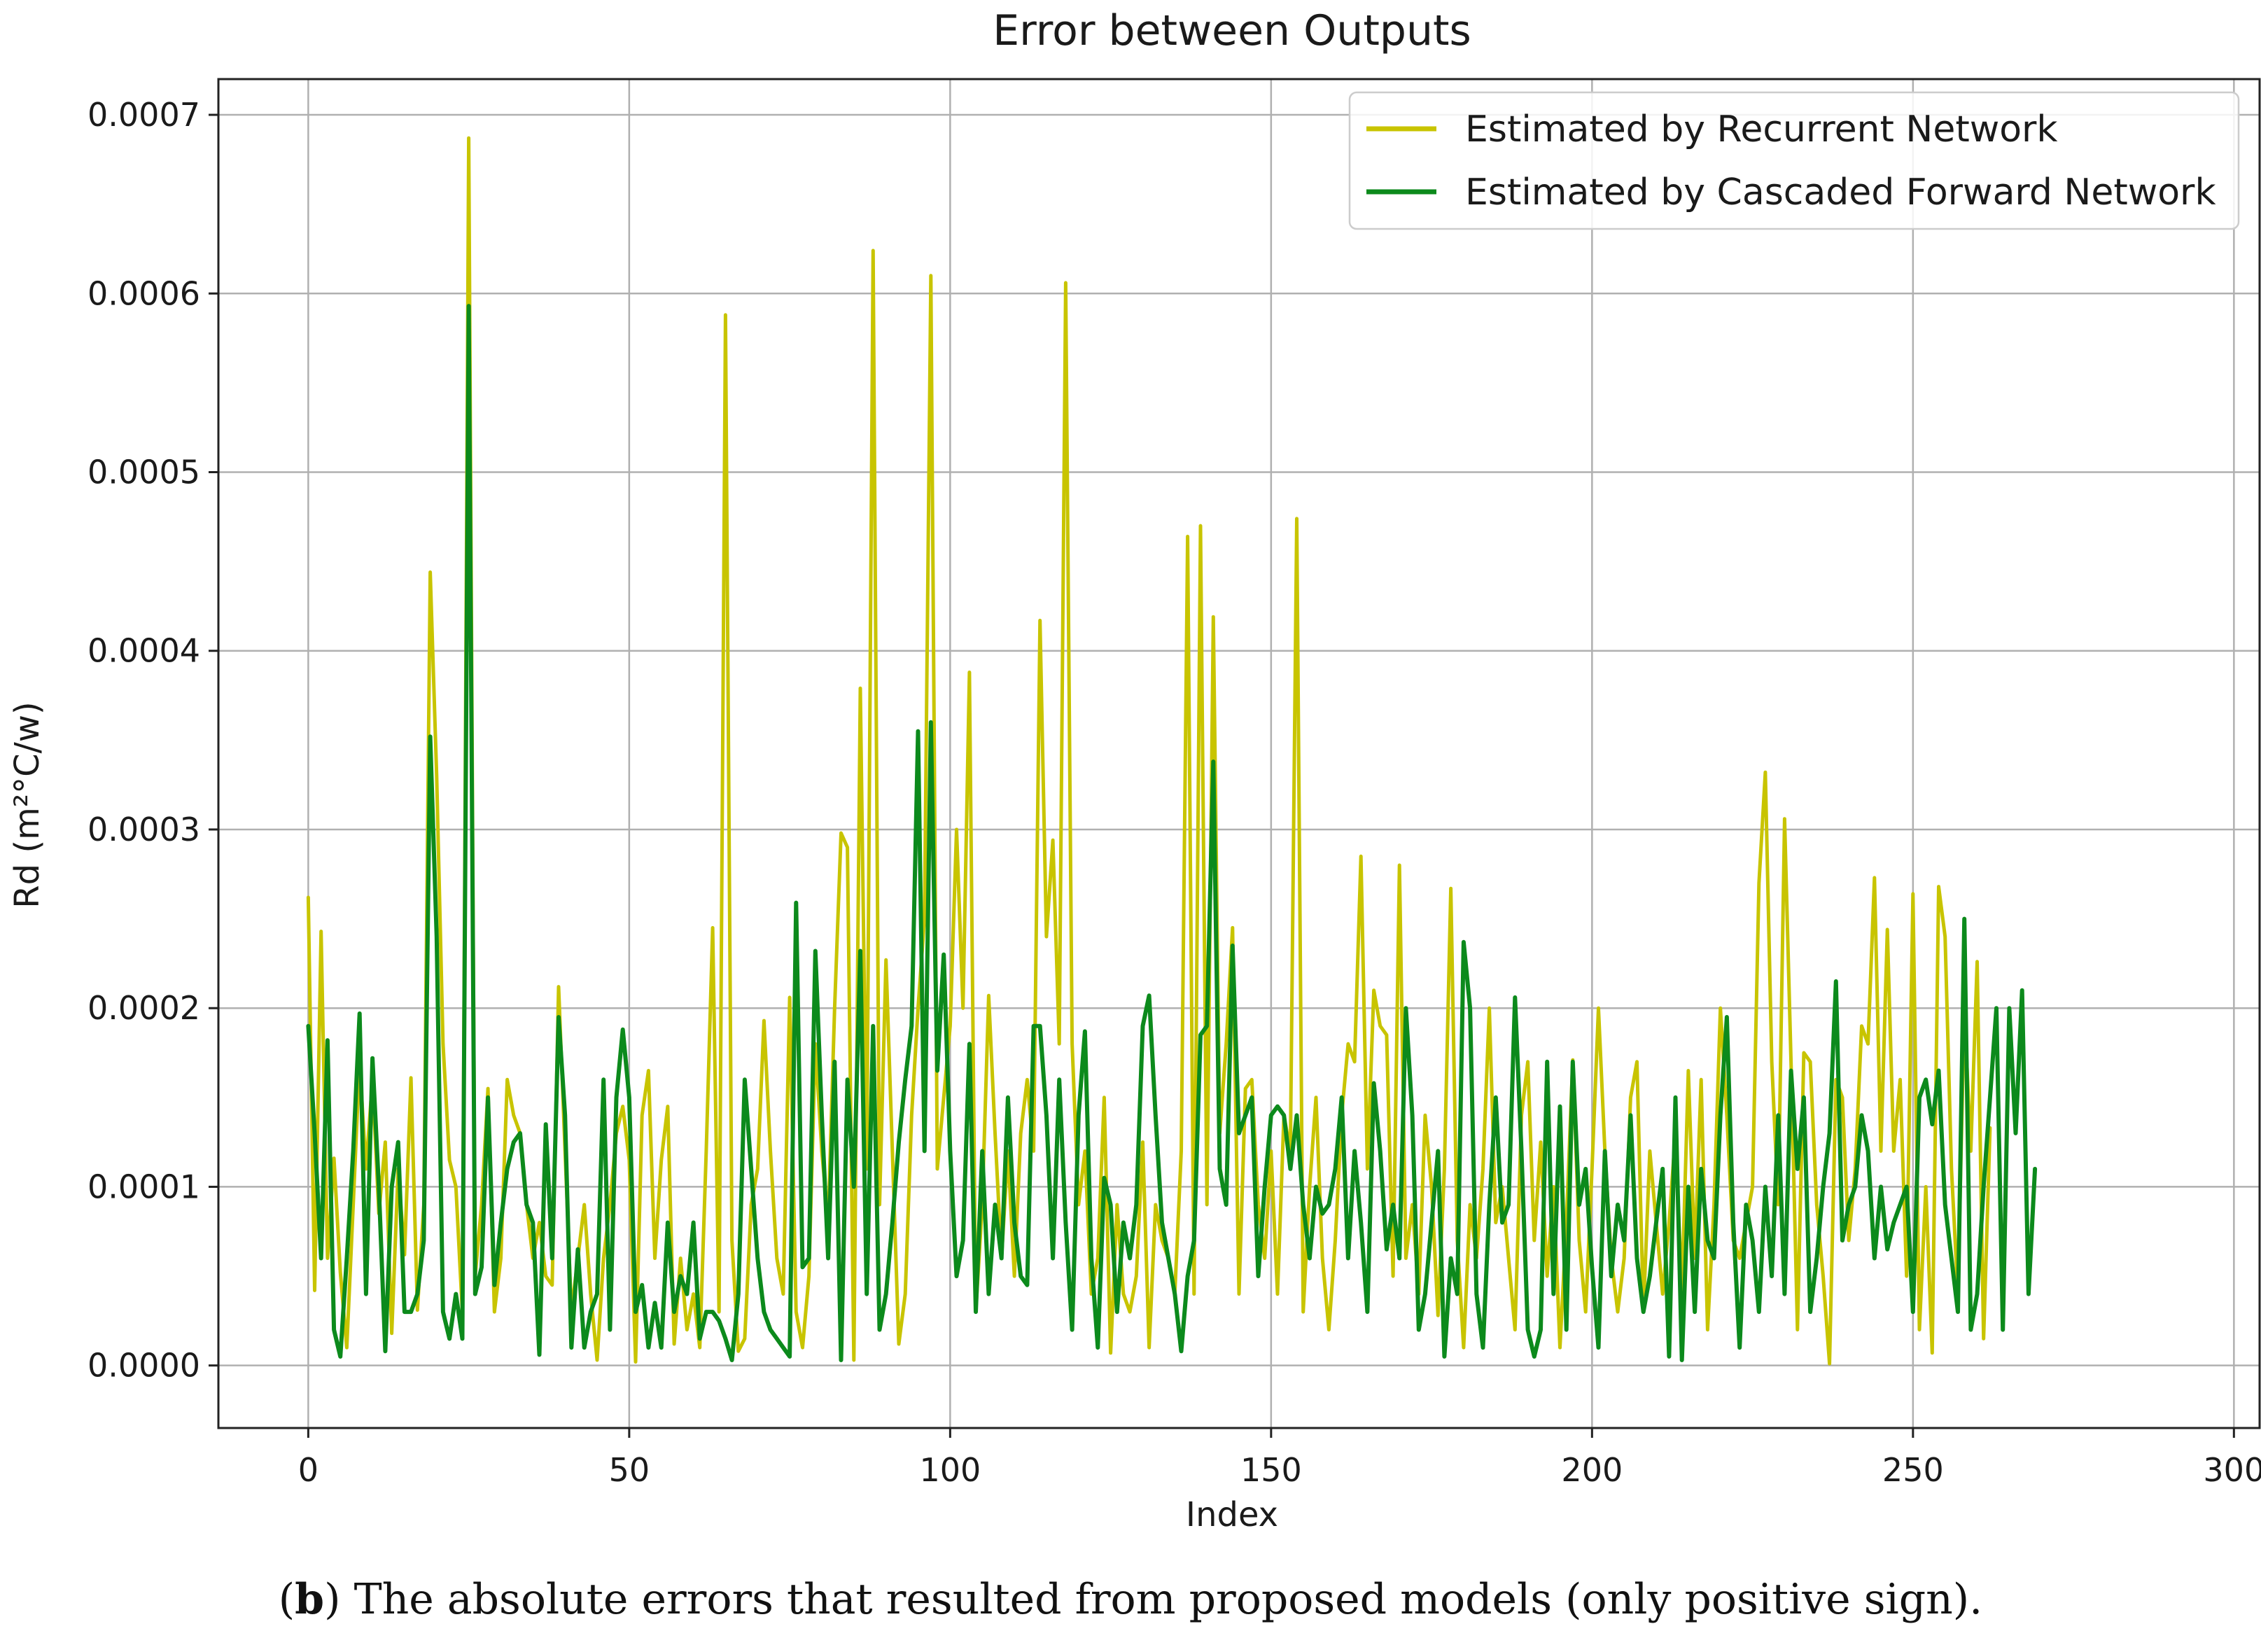 Image resolution: width=2261 pixels, height=1652 pixels. Describe the element at coordinates (950, 1470) in the screenshot. I see `x-tick-label: 100` at that location.